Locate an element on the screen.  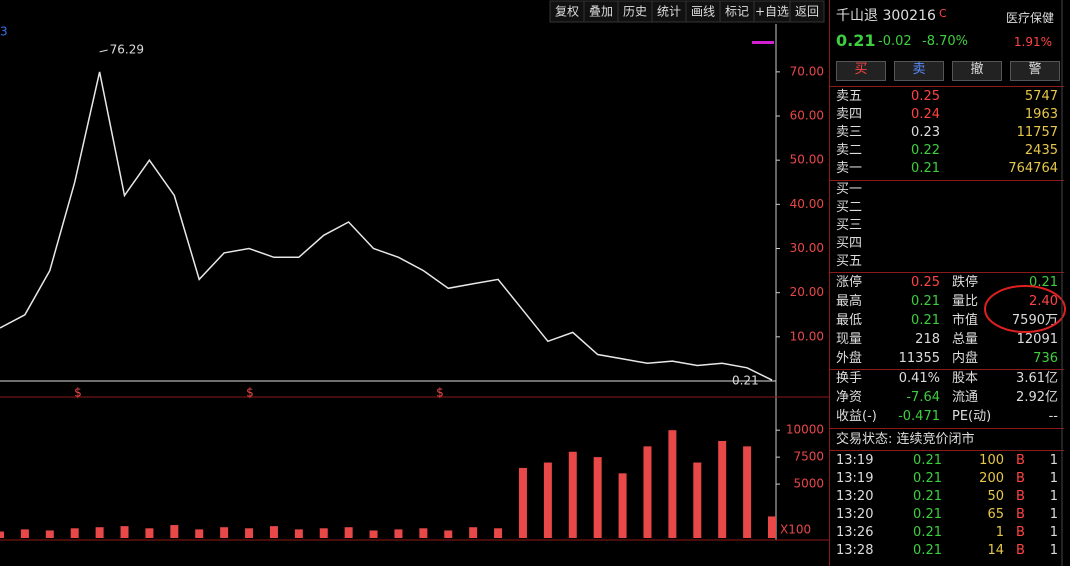
stat-label: 现量 is located at coordinates (849, 339).